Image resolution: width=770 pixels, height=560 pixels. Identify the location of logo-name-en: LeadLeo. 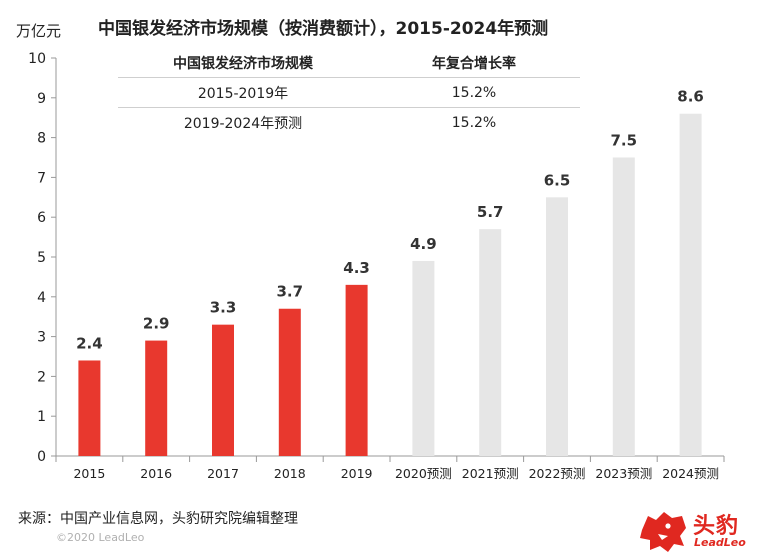
(720, 542).